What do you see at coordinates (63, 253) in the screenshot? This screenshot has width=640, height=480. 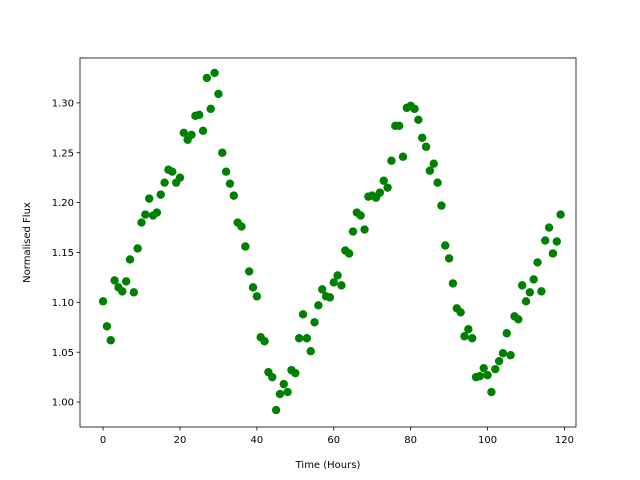 I see `y-tick-label: 1.15` at bounding box center [63, 253].